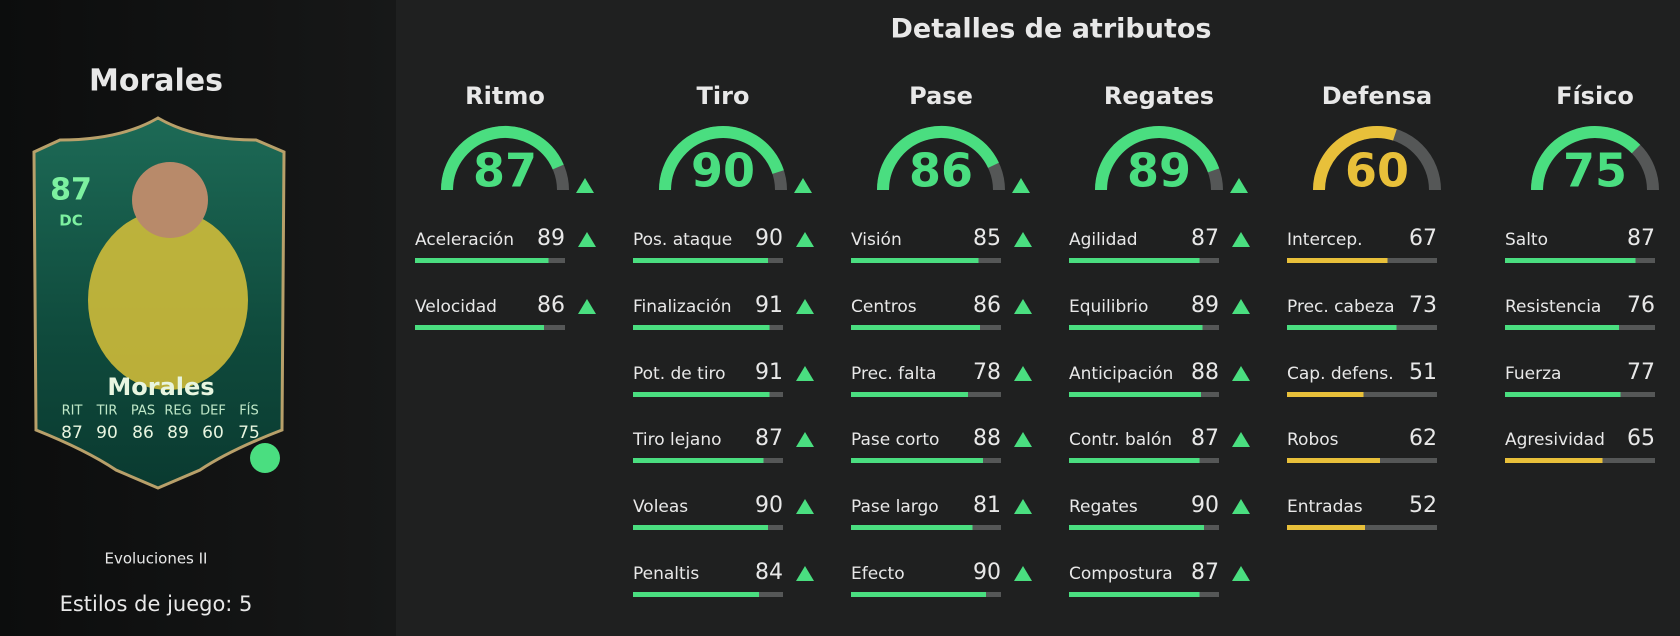 The image size is (1680, 636). What do you see at coordinates (1641, 372) in the screenshot?
I see `attribute-value: 77` at bounding box center [1641, 372].